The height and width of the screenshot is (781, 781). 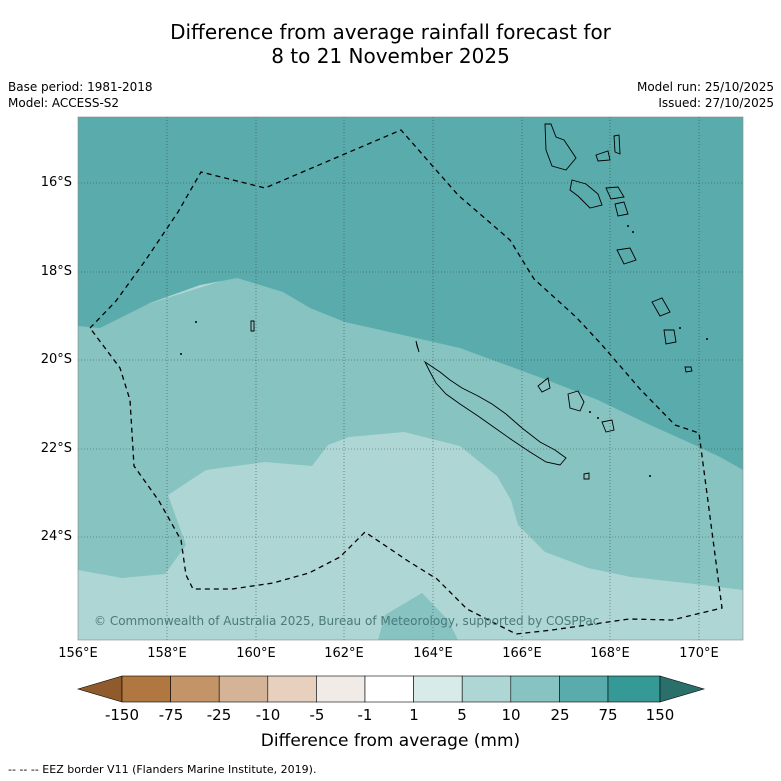 I want to click on model-text: Model: ACCESS-S2, so click(x=64, y=103).